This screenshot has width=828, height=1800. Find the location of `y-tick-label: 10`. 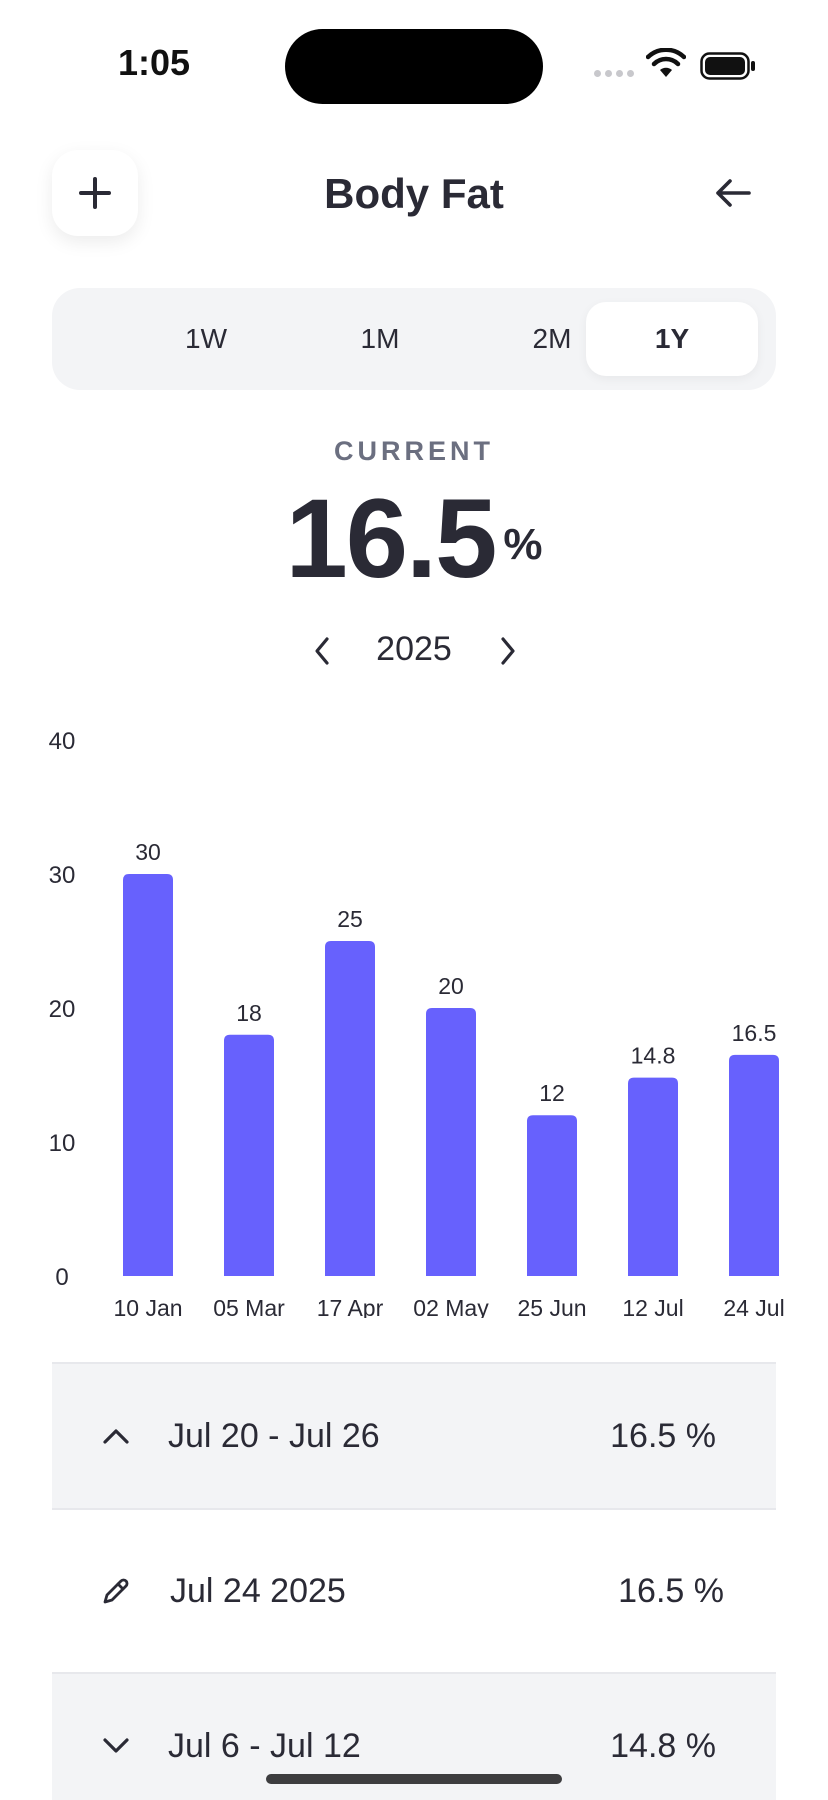

y-tick-label: 10 is located at coordinates (62, 1143).